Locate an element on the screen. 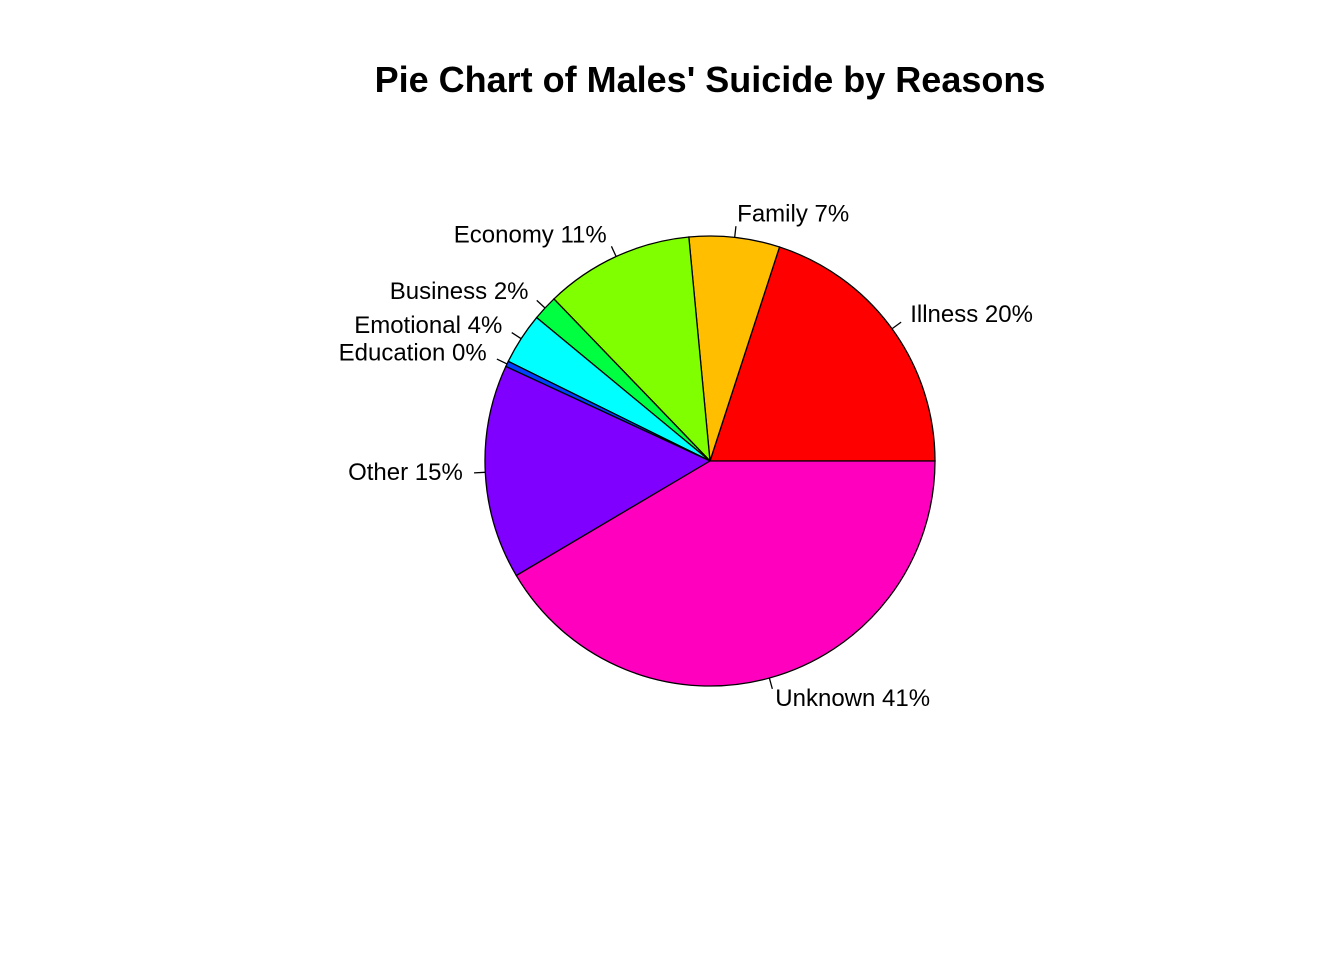 The width and height of the screenshot is (1344, 960). slice-label-unknown: Unknown 41% is located at coordinates (852, 698).